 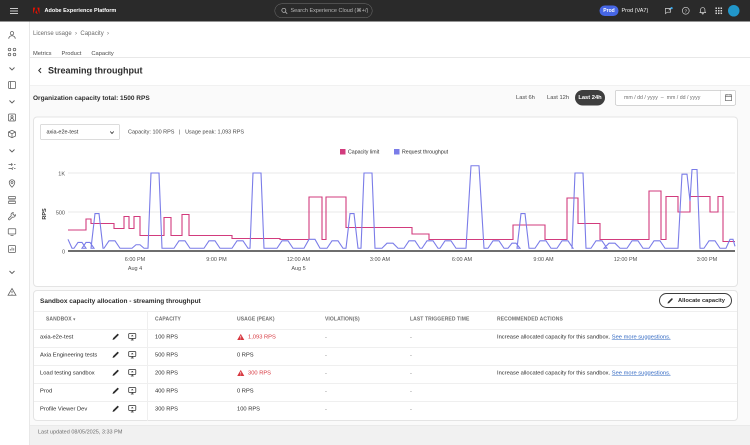 What do you see at coordinates (707, 260) in the screenshot?
I see `svg-text: 3:00 PM` at bounding box center [707, 260].